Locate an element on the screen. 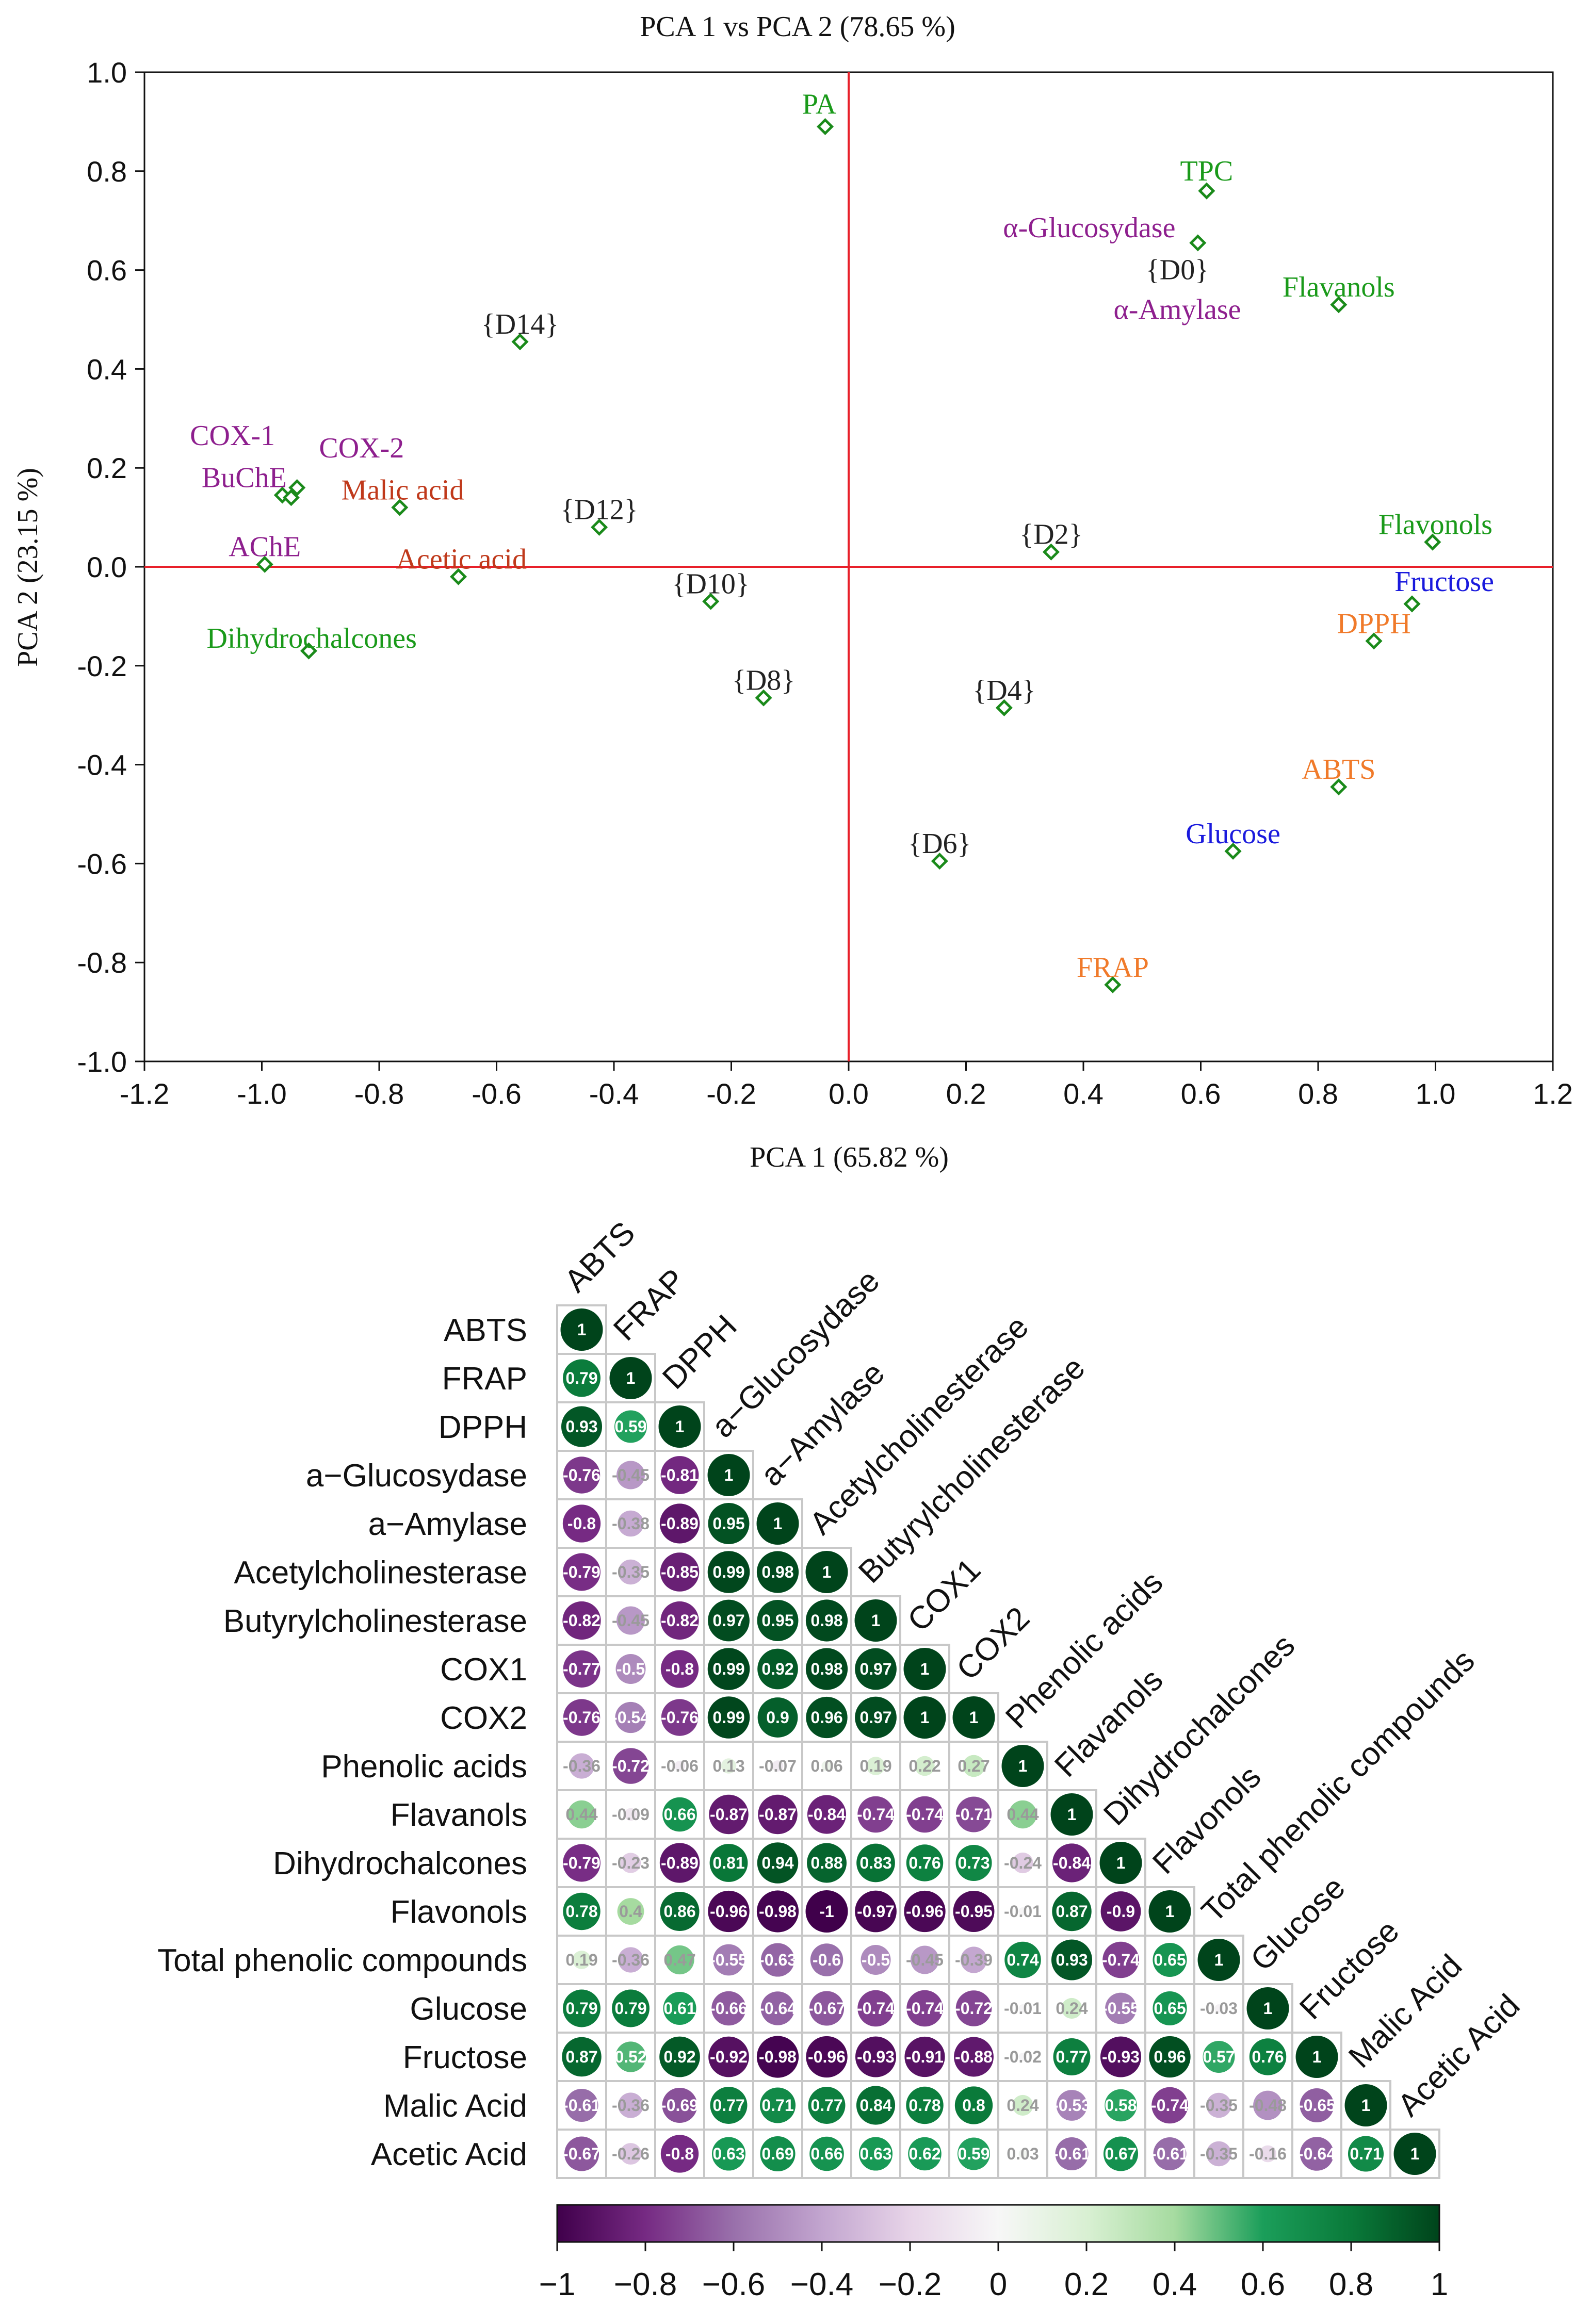 The height and width of the screenshot is (2324, 1590). correlation-value: 0.63 is located at coordinates (875, 2154).